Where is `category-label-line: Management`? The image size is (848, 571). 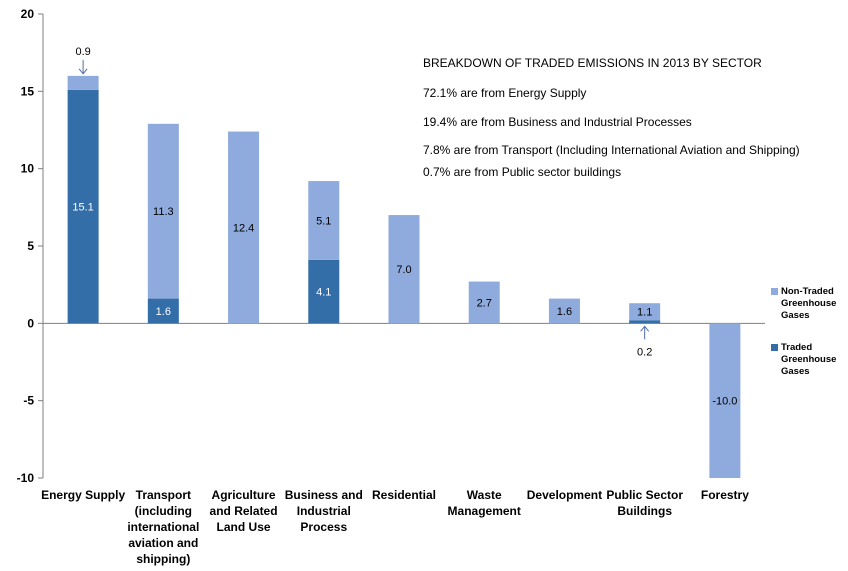
category-label-line: Management is located at coordinates (484, 511).